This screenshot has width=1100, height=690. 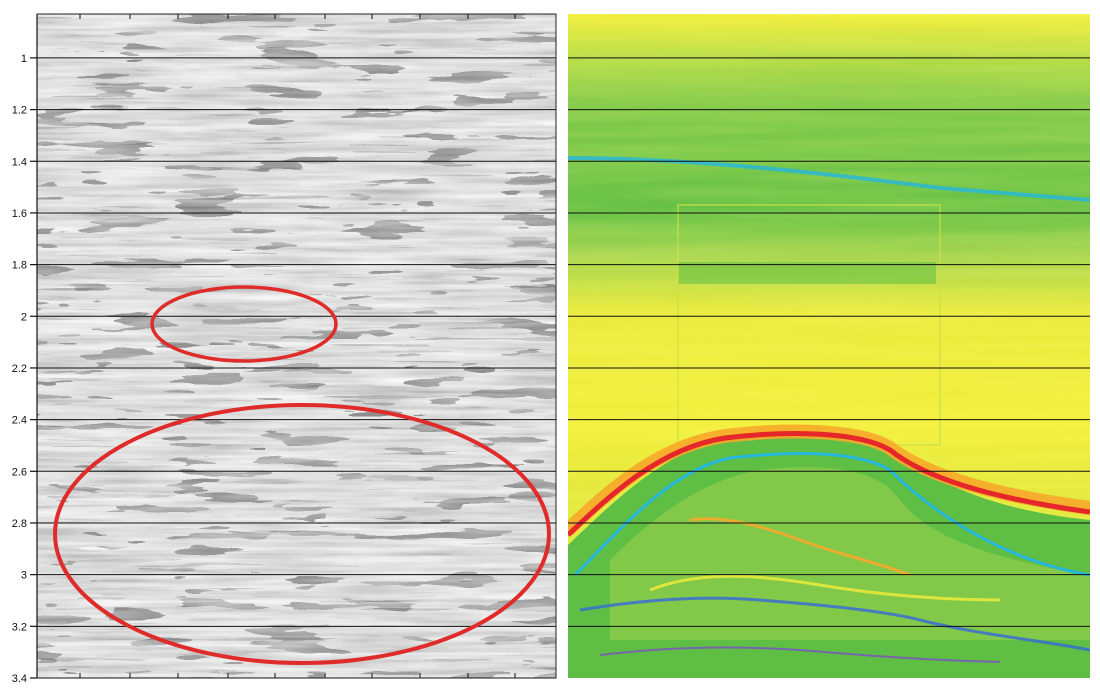 I want to click on time-axis-tick-labels: 1 1.2 1.4 1.6 1.8 2 2.2 2.4 2.6 2.8 3 3.2 3.4, so click(x=19, y=369).